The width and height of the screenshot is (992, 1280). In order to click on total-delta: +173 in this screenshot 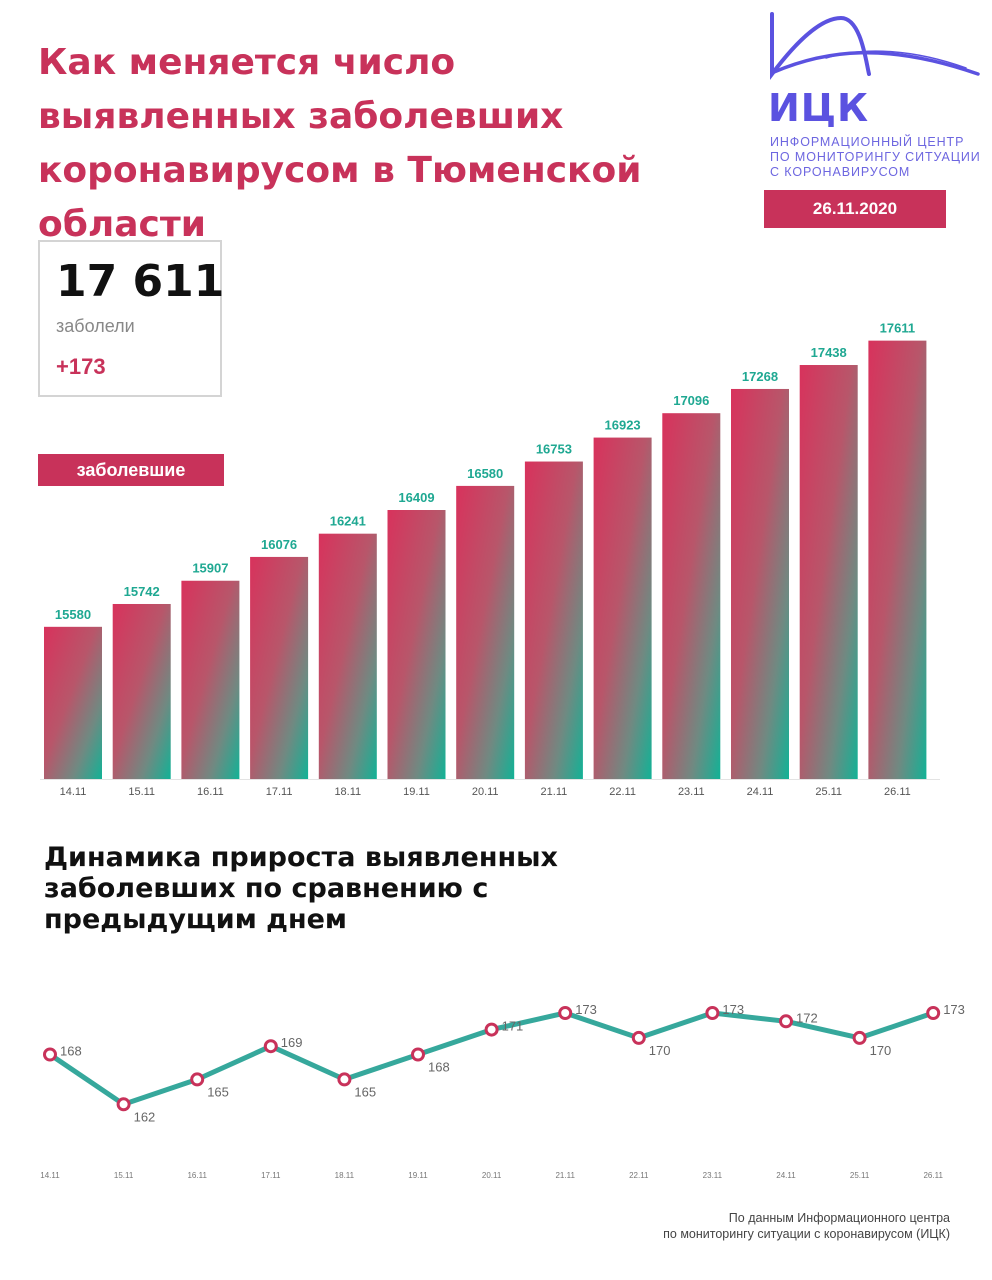, I will do `click(81, 366)`.